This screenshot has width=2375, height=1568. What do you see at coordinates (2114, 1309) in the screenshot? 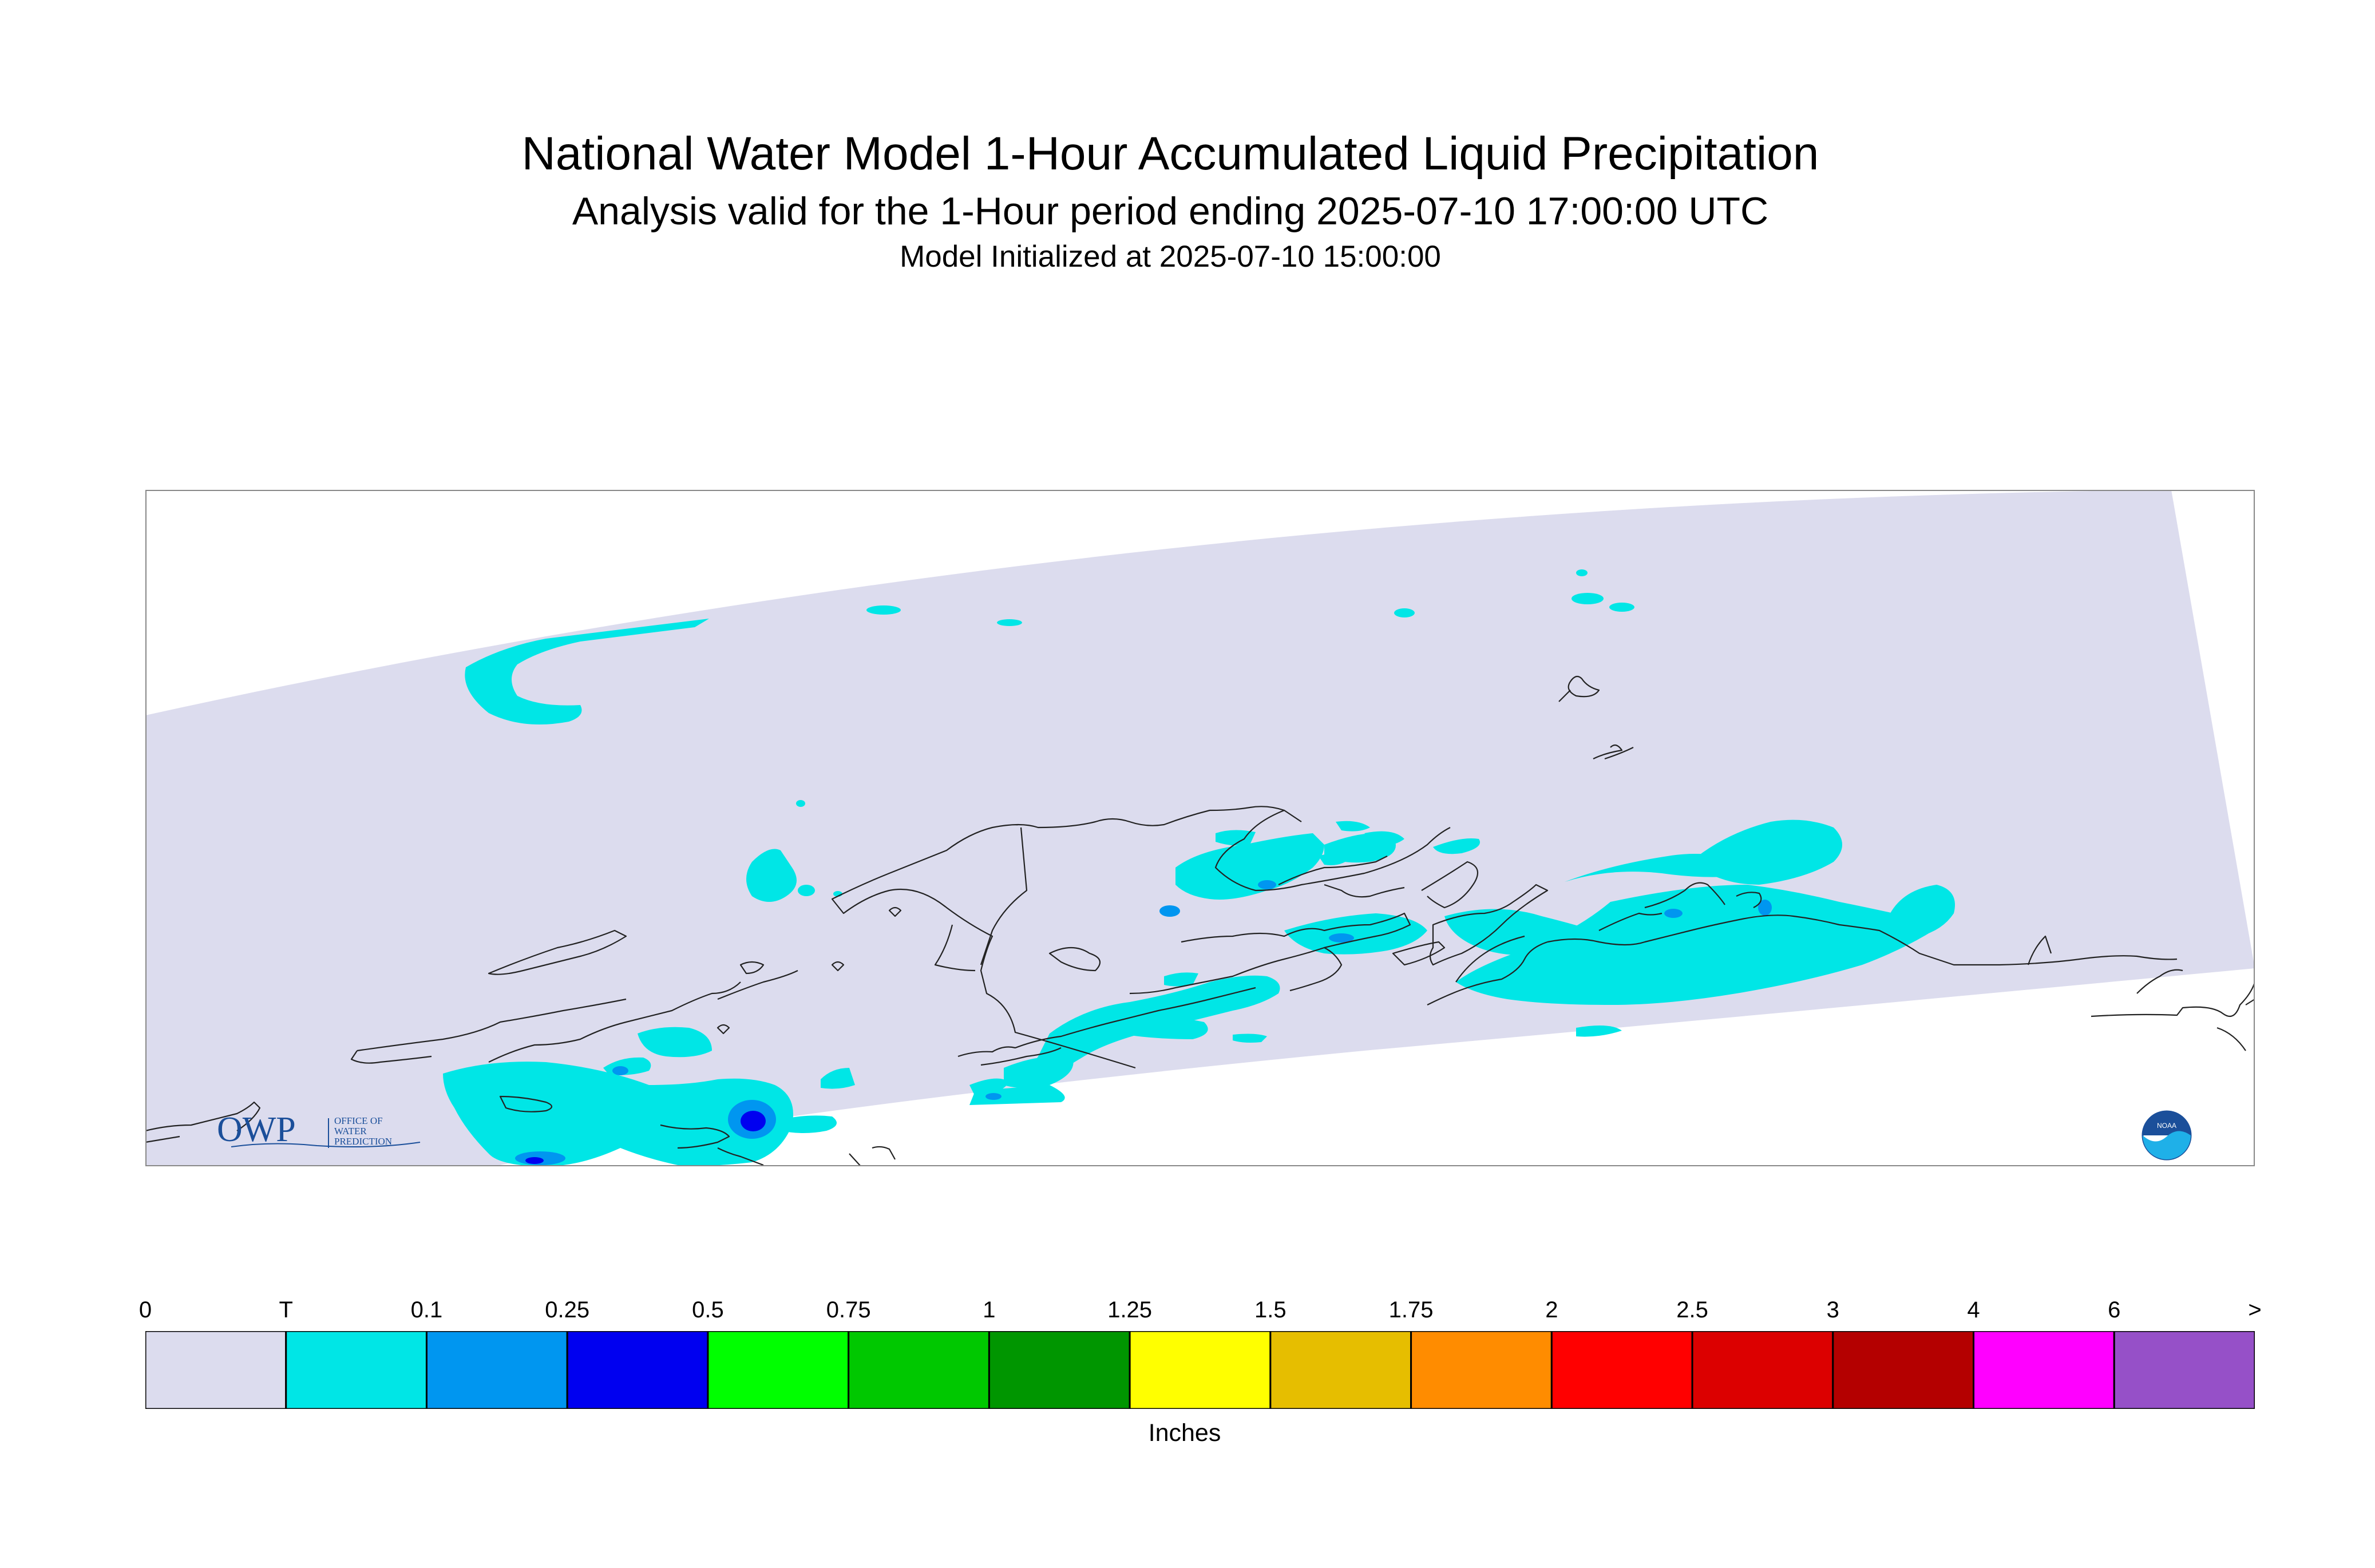
I see `colorbar-tick-label: 6` at bounding box center [2114, 1309].